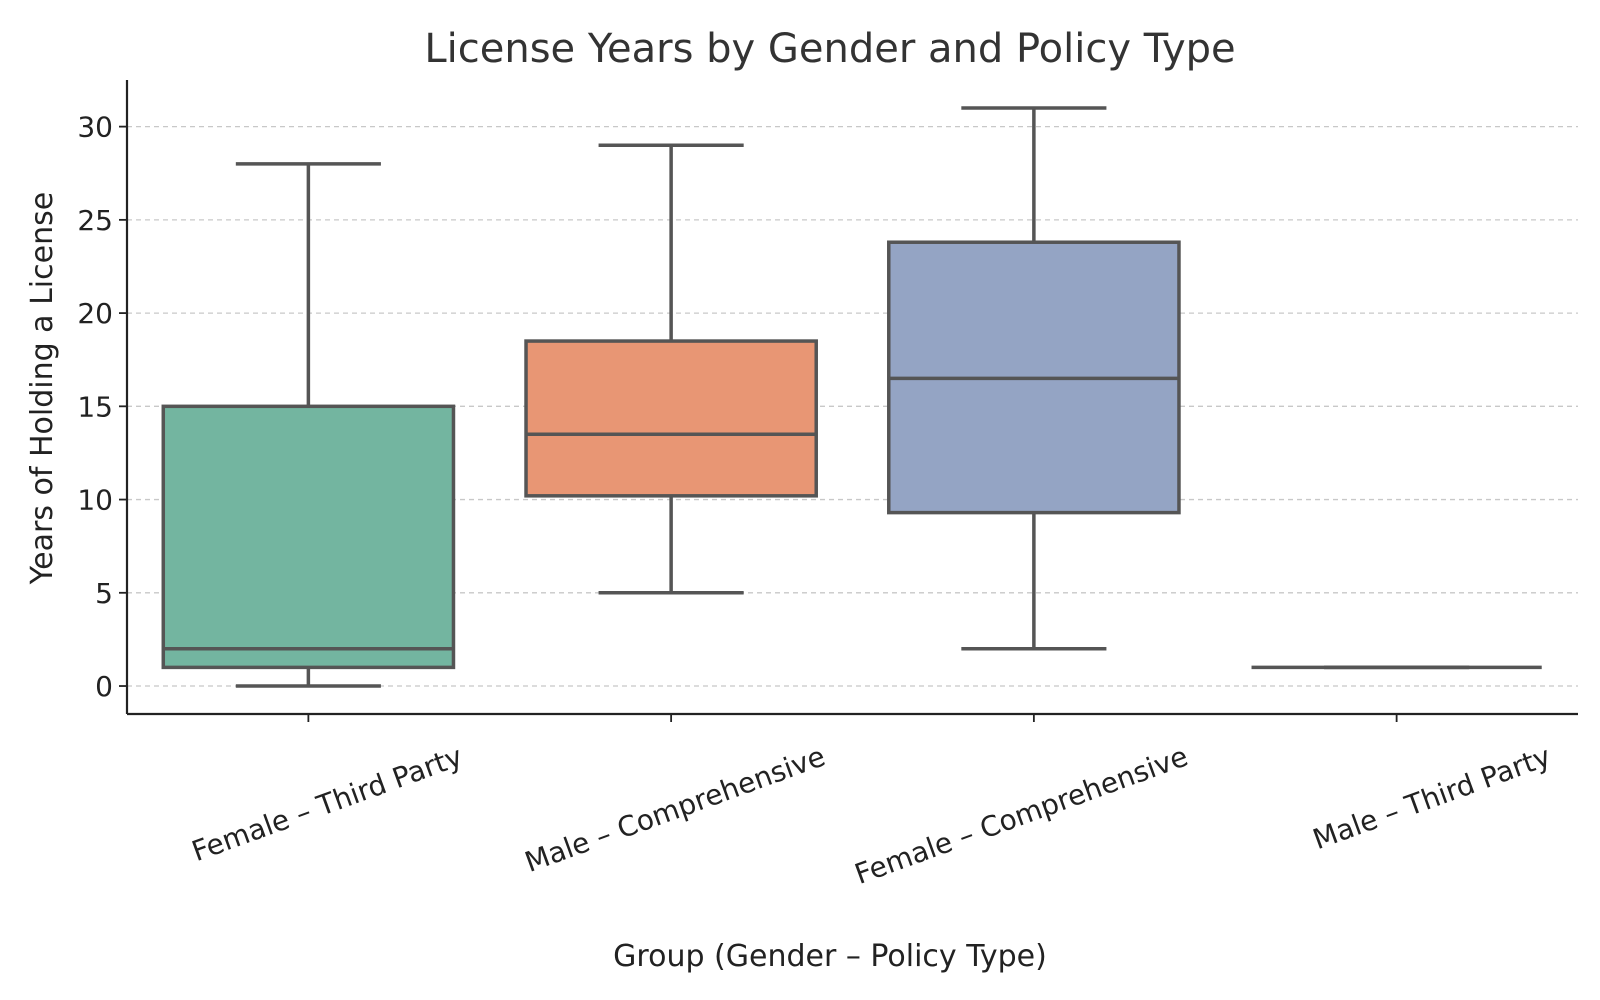 This screenshot has height=1000, width=1600. I want to click on x-axis-label: Group (Gender – Policy Type), so click(830, 956).